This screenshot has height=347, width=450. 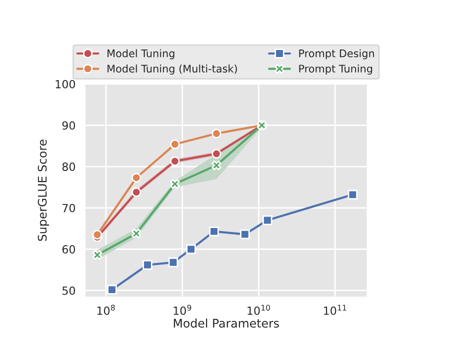 I want to click on legend-label: Prompt Tuning, so click(x=335, y=69).